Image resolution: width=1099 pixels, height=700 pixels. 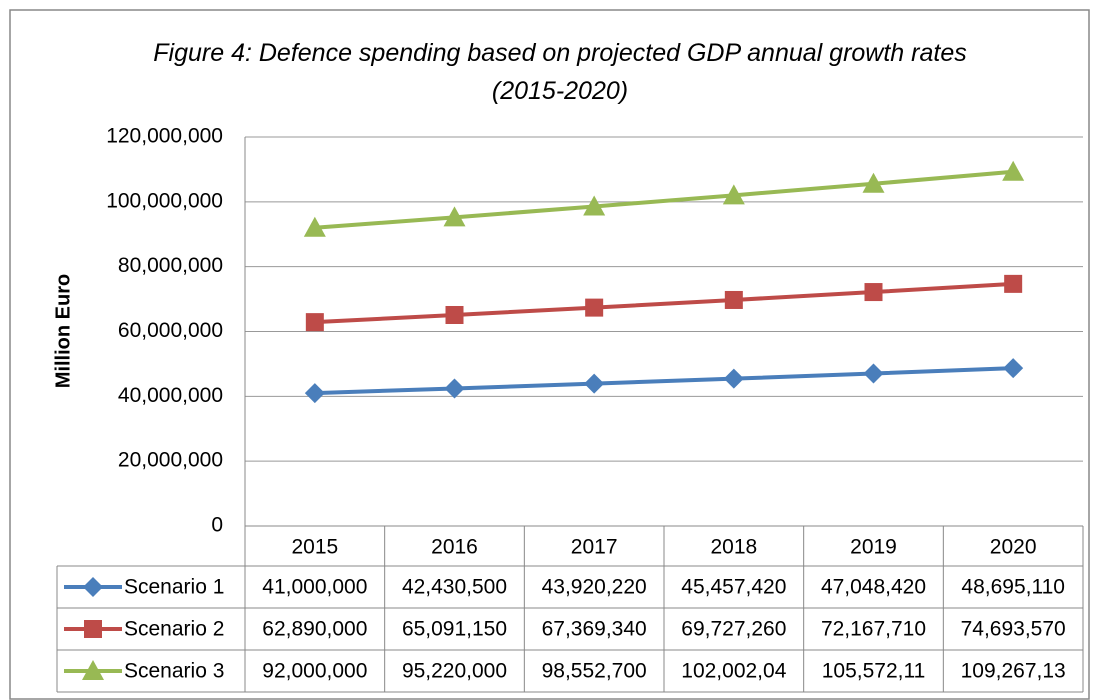 What do you see at coordinates (314, 671) in the screenshot?
I see `table-value: 92,000,000` at bounding box center [314, 671].